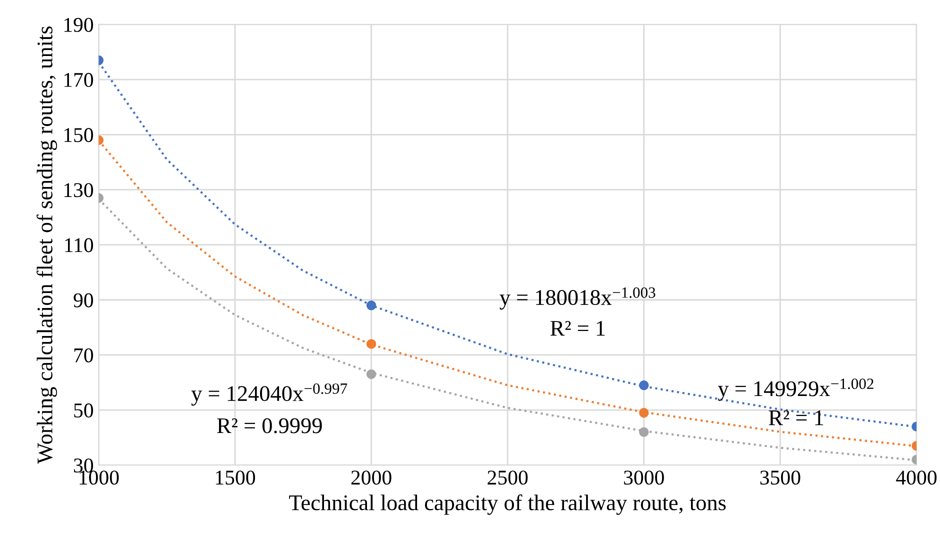 This screenshot has height=544, width=940. I want to click on y-tick-label: 150, so click(79, 135).